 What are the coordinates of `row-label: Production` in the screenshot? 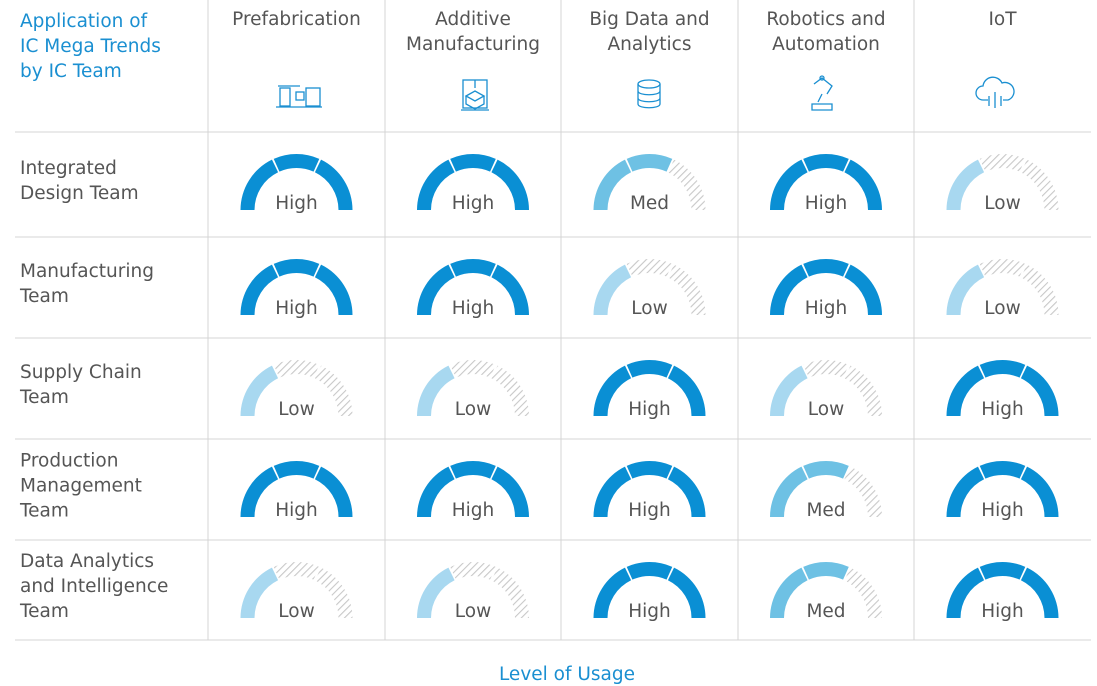 It's located at (69, 461).